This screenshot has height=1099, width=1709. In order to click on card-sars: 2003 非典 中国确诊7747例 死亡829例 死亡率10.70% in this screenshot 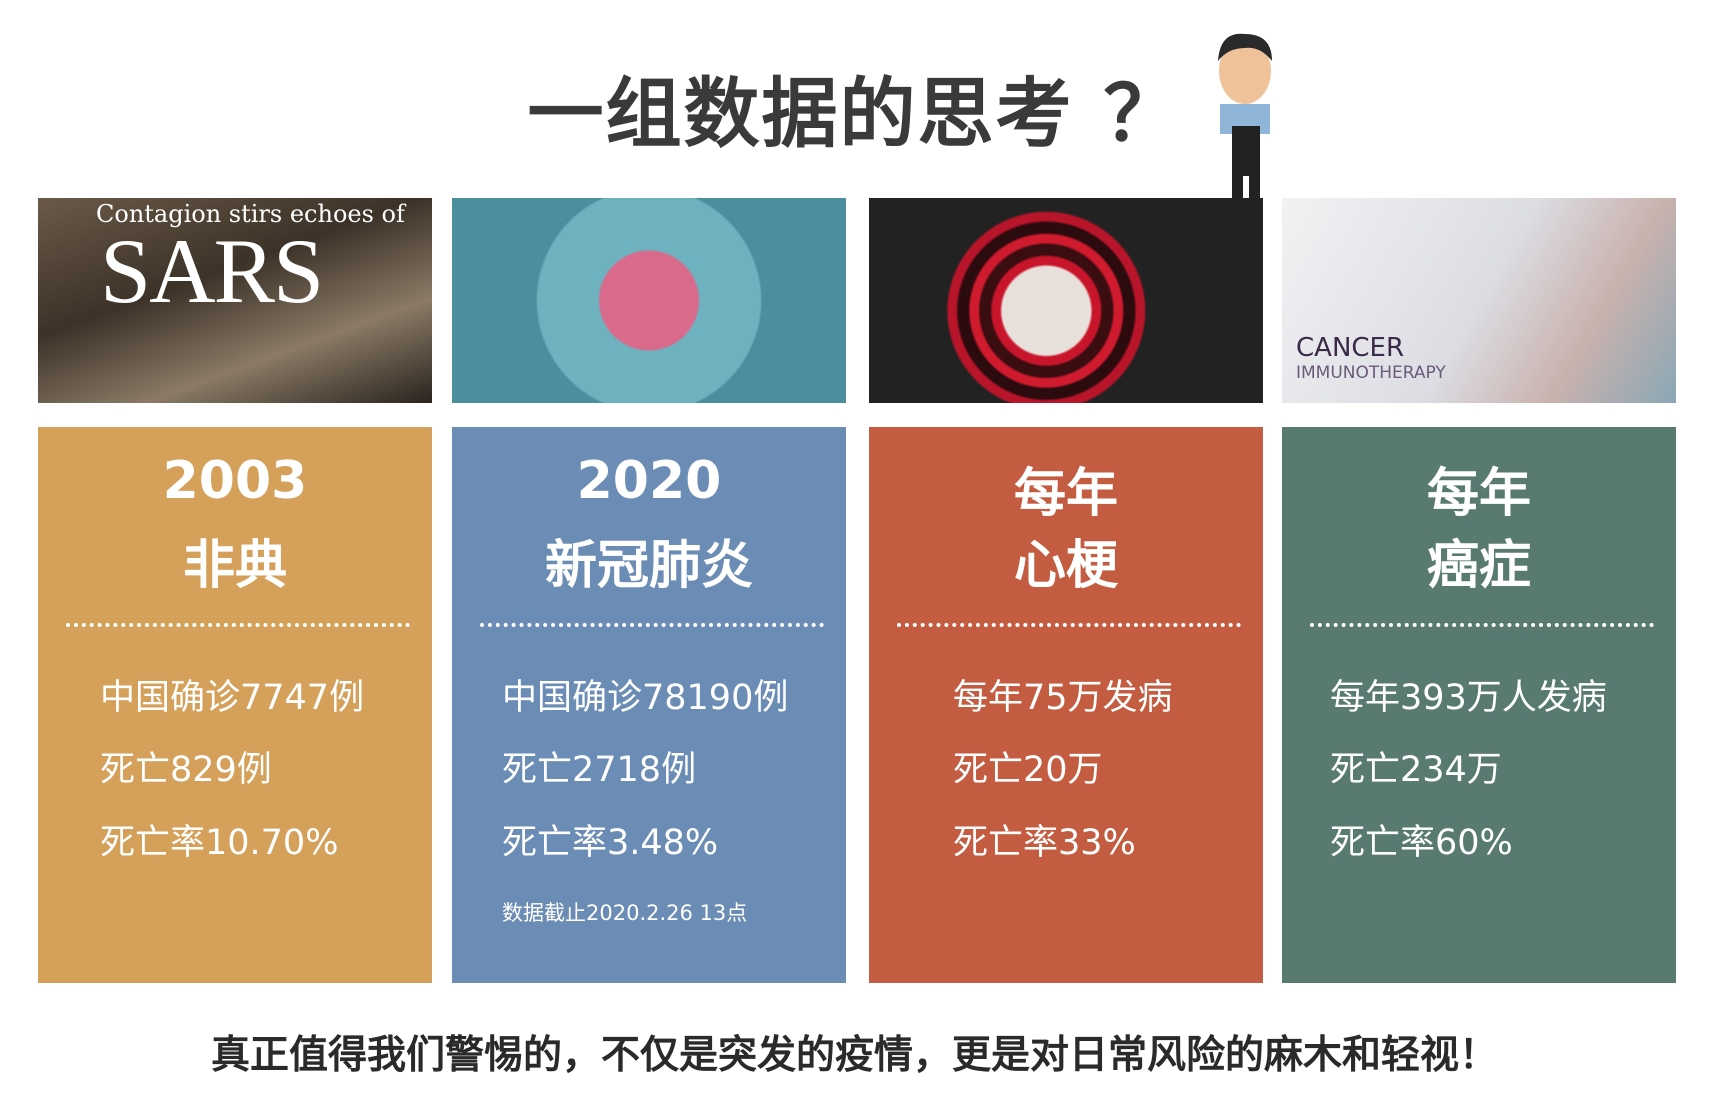, I will do `click(235, 705)`.